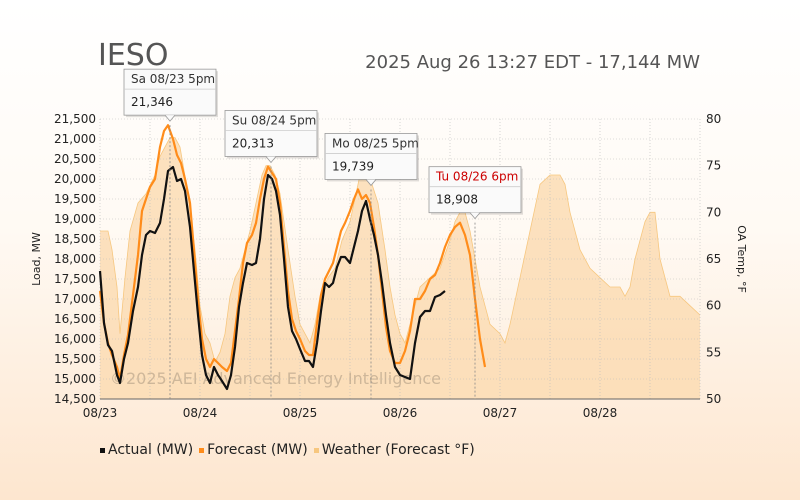 This screenshot has height=500, width=800. I want to click on peak-callout: Mo 08/25 5pm 19,739, so click(371, 266).